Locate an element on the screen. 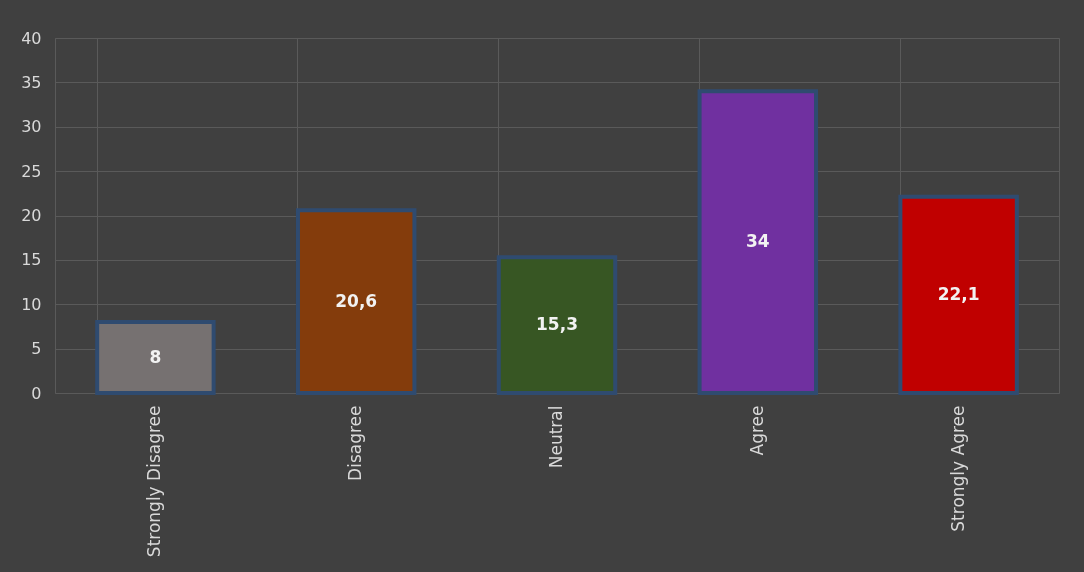 This screenshot has width=1084, height=572. y-tick-label: 15 is located at coordinates (31, 260).